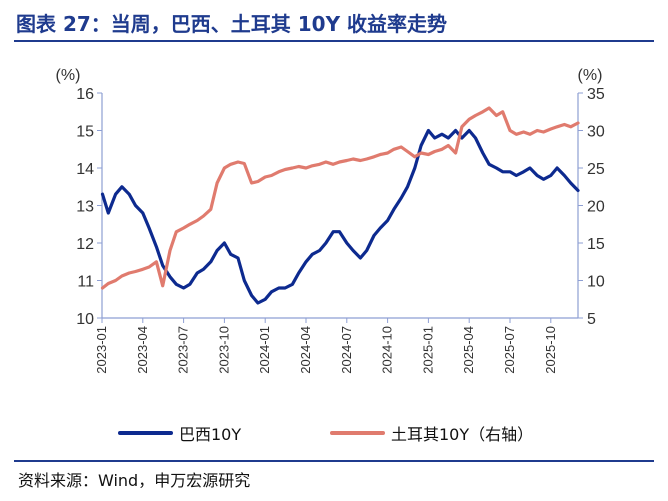 The width and height of the screenshot is (668, 501). I want to click on x-tick-label: 2024-01, so click(264, 350).